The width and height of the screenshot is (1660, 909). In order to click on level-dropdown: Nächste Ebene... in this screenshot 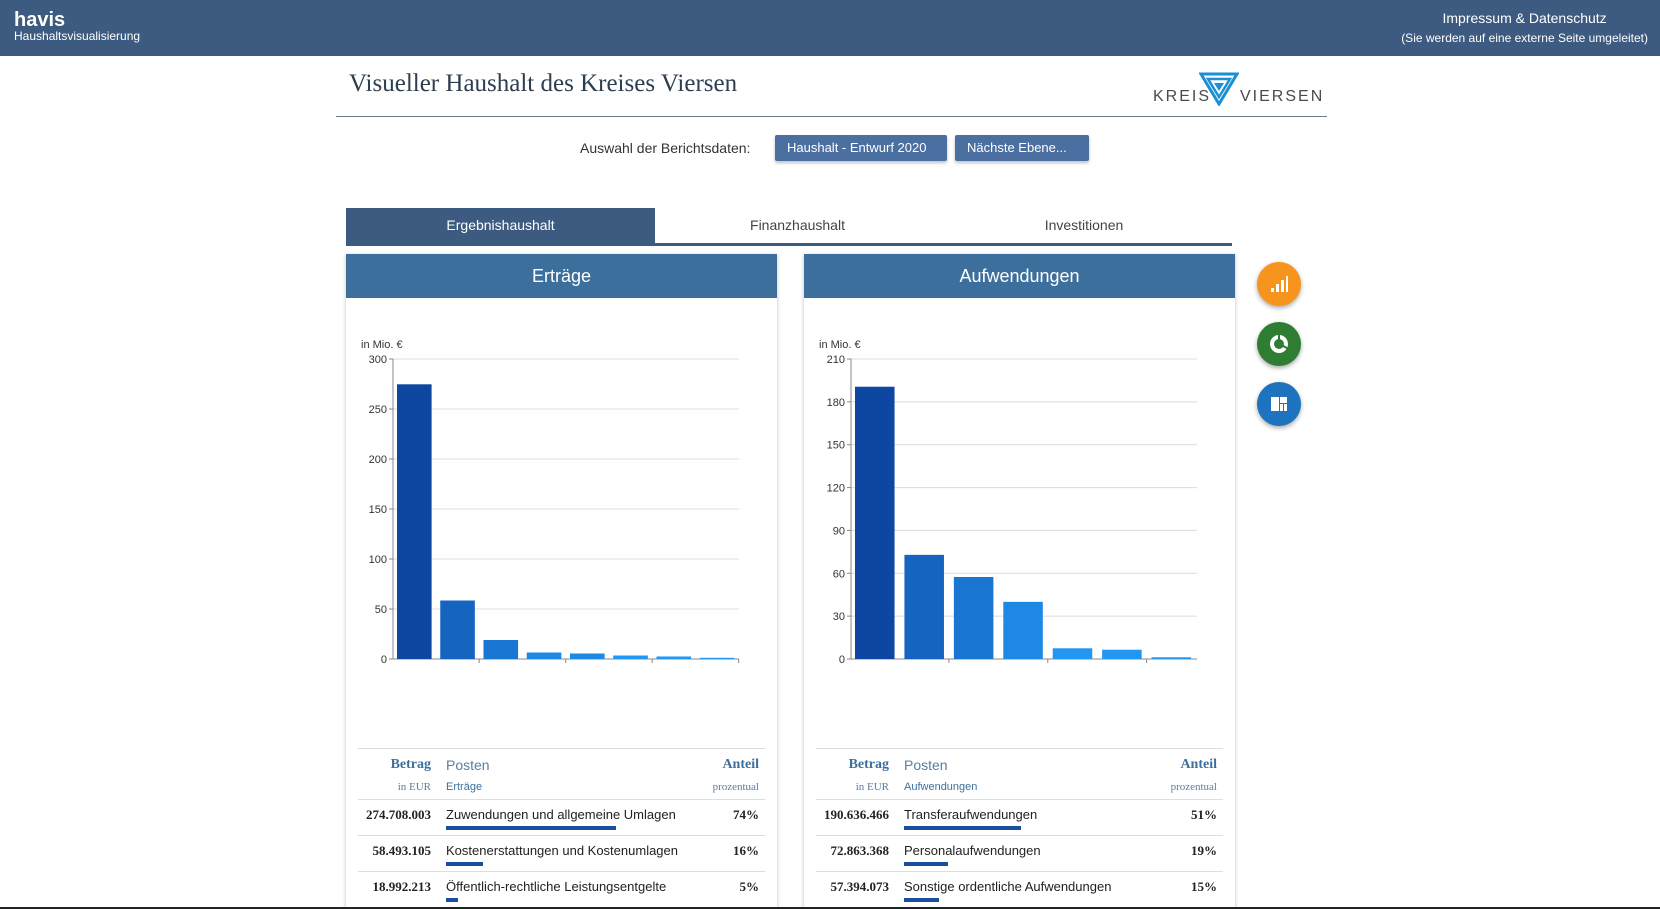, I will do `click(1022, 155)`.